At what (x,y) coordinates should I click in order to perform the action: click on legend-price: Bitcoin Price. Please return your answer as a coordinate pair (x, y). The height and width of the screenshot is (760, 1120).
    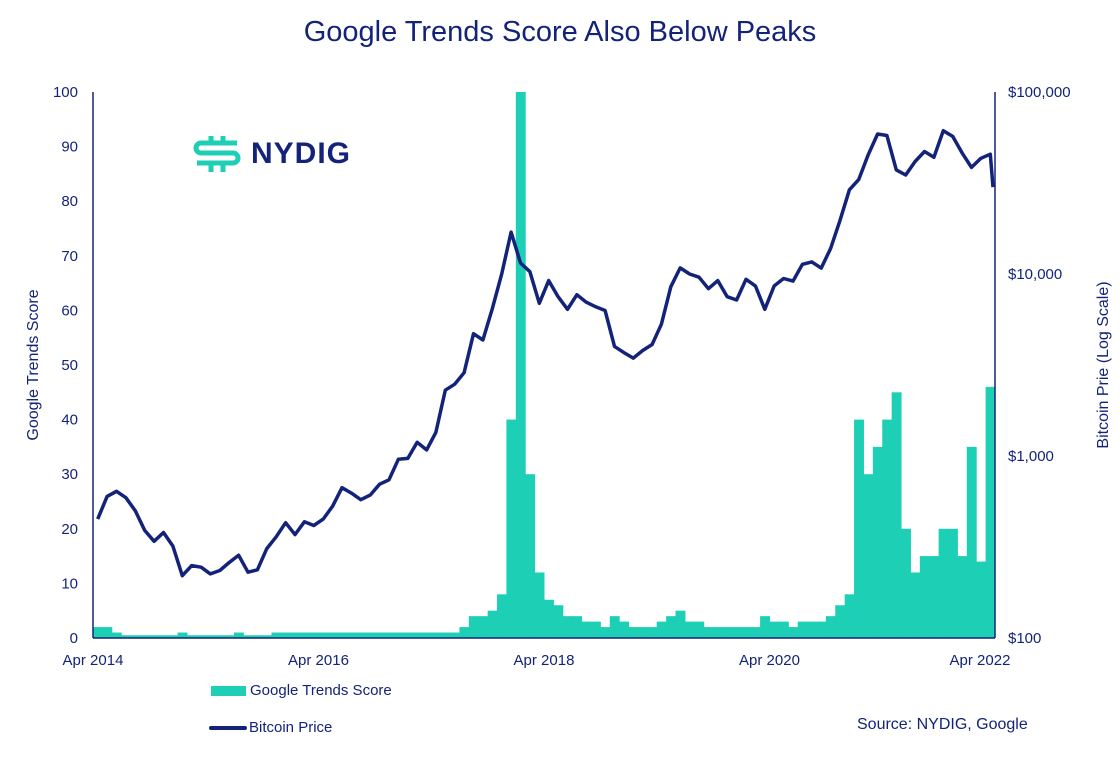
    Looking at the image, I should click on (270, 727).